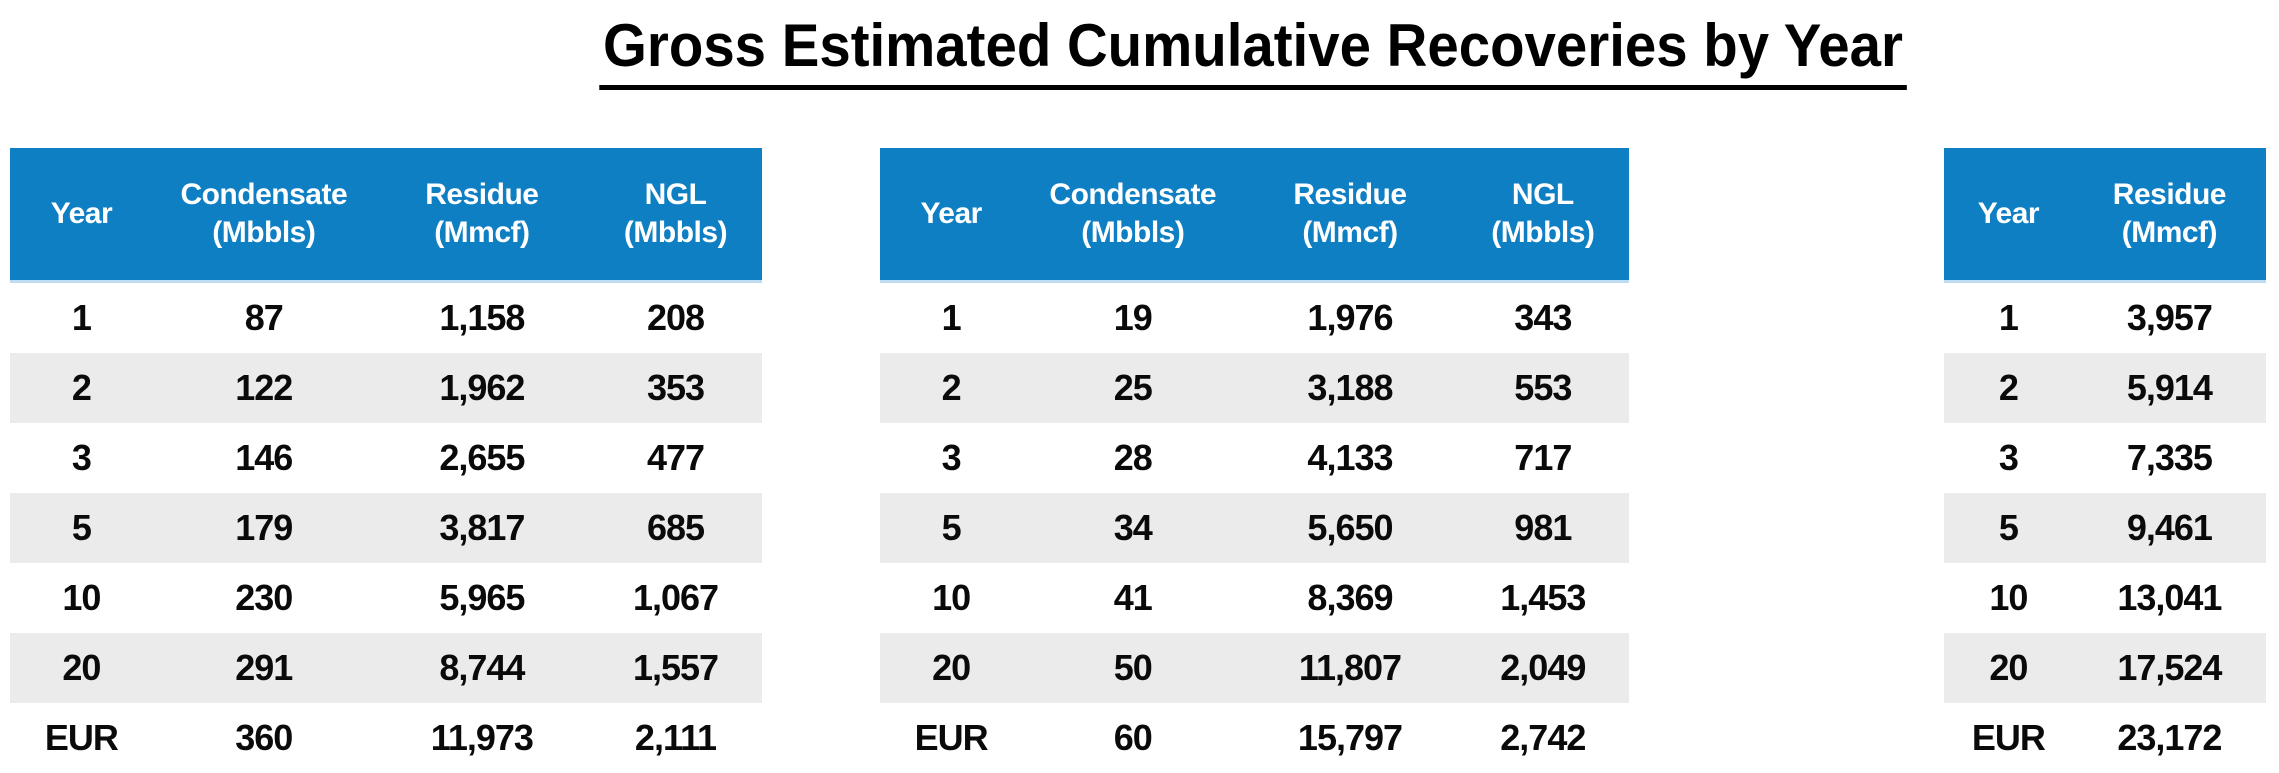 This screenshot has width=2279, height=773. I want to click on table-cell: 1,976, so click(1350, 317).